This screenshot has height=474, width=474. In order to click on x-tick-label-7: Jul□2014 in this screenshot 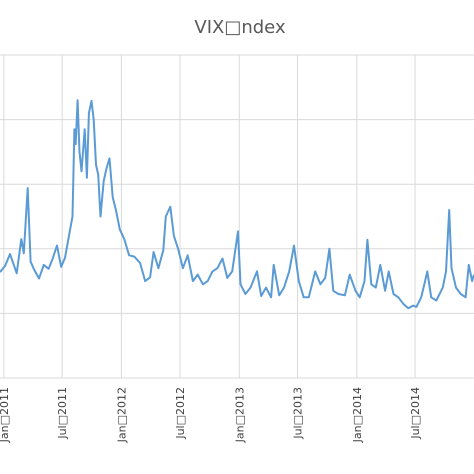, I will do `click(415, 413)`.